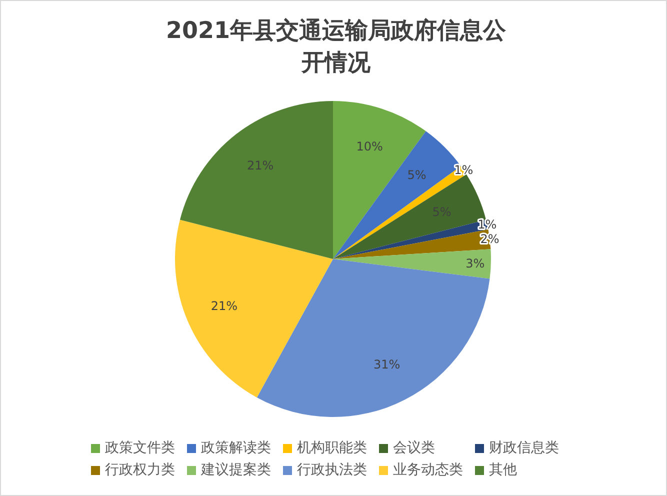 This screenshot has height=496, width=667. I want to click on legend-label: 建议提案类, so click(236, 470).